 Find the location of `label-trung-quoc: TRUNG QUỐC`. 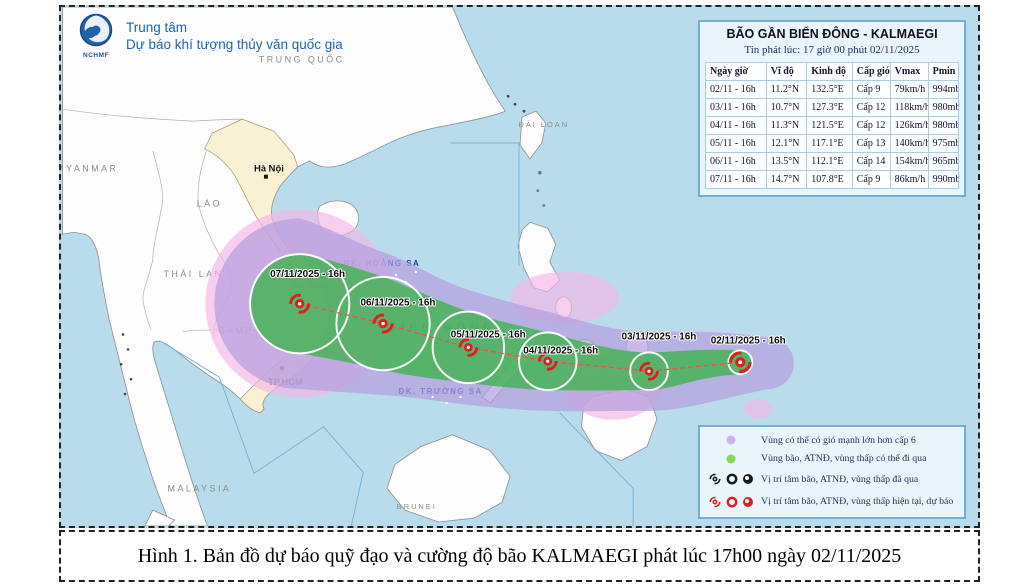

label-trung-quoc: TRUNG QUỐC is located at coordinates (302, 59).